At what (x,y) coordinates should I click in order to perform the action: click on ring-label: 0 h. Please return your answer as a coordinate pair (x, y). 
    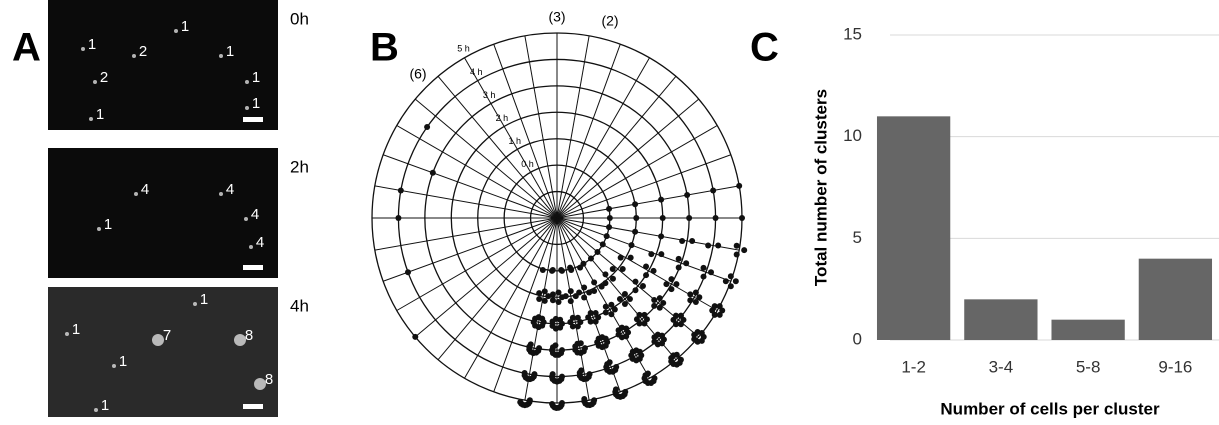
    Looking at the image, I should click on (527, 164).